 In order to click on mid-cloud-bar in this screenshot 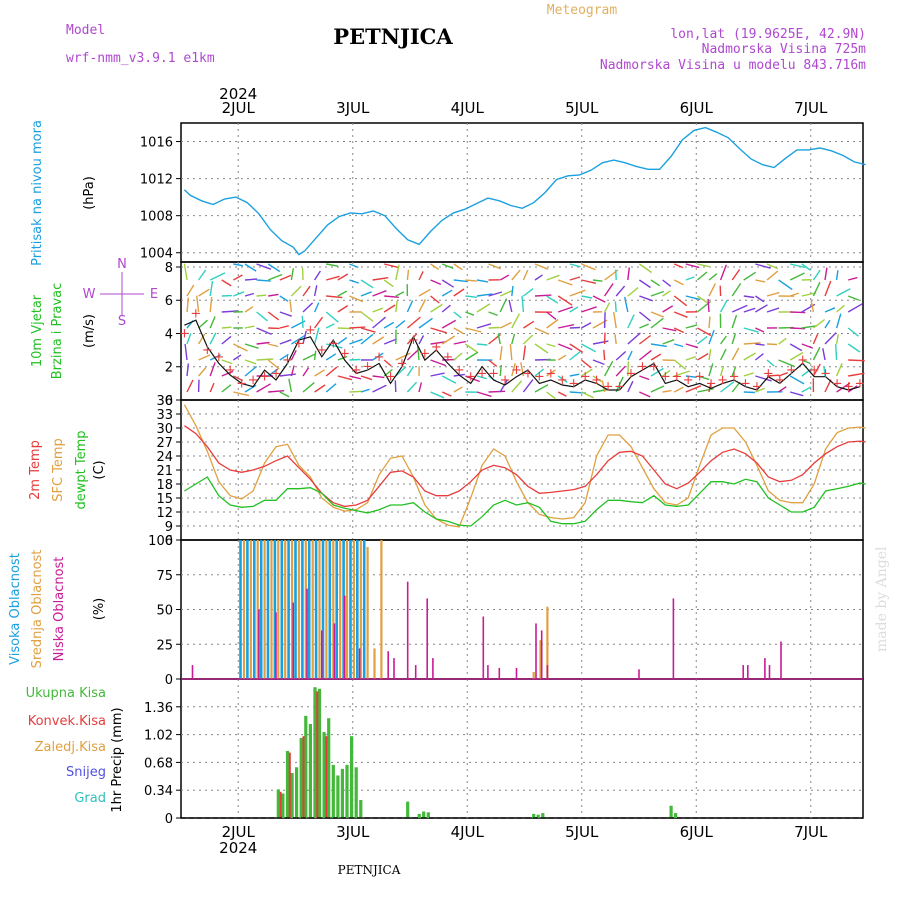, I will do `click(271, 609)`.